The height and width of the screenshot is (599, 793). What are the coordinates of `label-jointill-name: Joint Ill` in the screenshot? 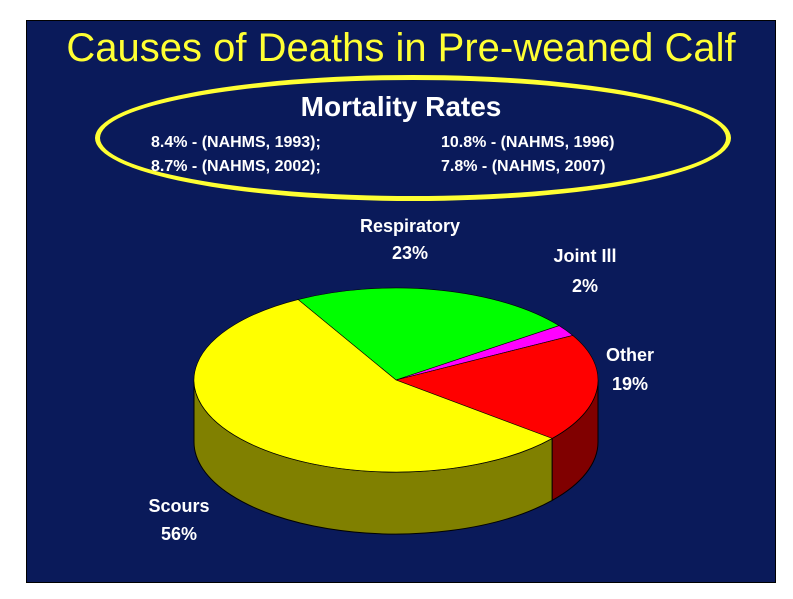 It's located at (585, 256).